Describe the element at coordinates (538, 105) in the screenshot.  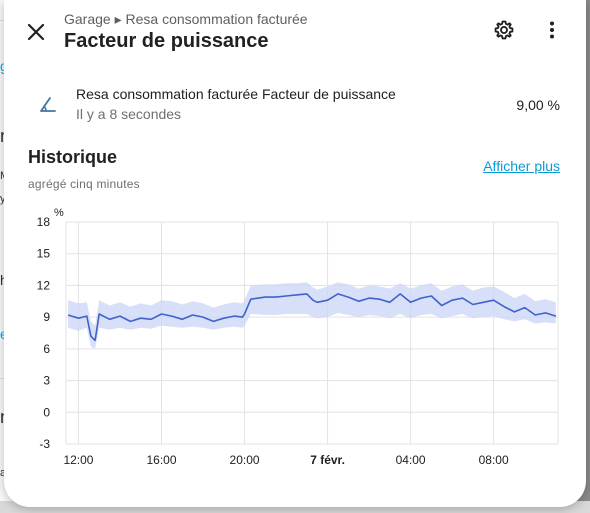
I see `entity-value: 9,00 %` at that location.